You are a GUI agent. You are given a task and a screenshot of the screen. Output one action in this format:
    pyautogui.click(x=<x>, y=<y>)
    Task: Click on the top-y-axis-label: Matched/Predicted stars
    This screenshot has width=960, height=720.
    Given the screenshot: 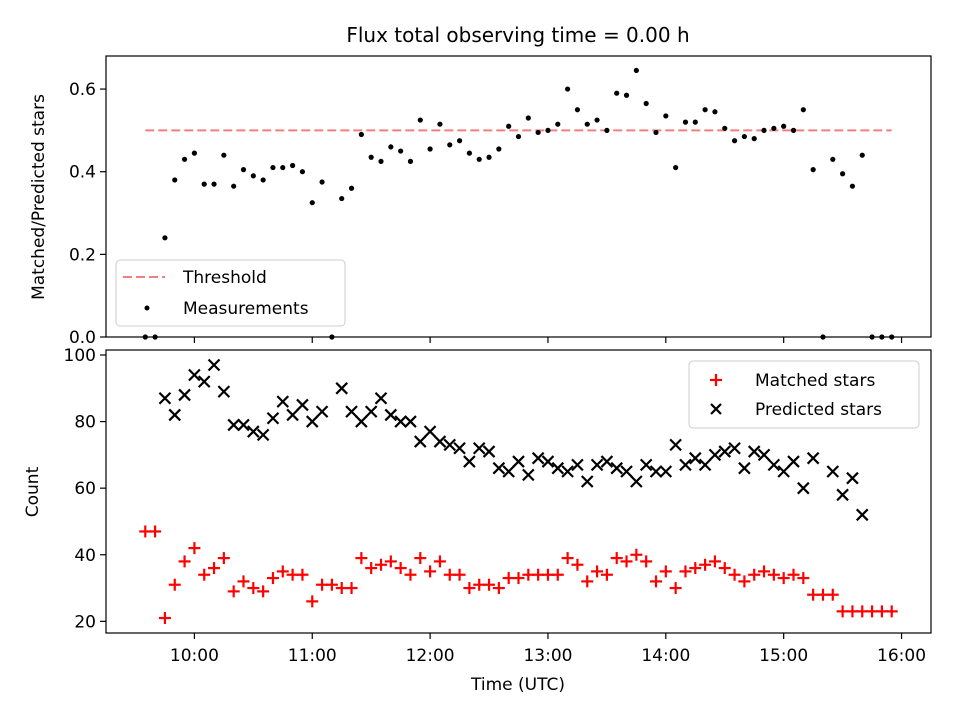 What is the action you would take?
    pyautogui.click(x=39, y=197)
    